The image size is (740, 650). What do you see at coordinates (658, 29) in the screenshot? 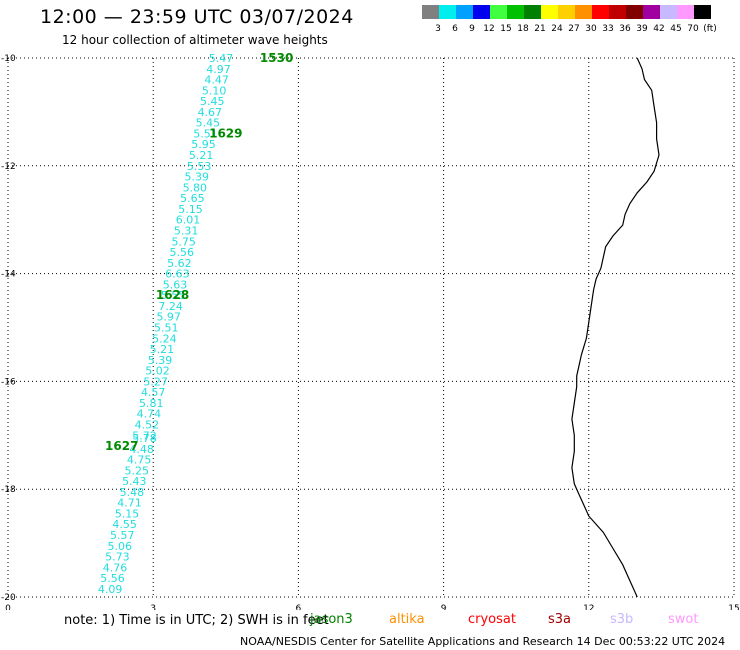
I see `legend-label: 42` at bounding box center [658, 29].